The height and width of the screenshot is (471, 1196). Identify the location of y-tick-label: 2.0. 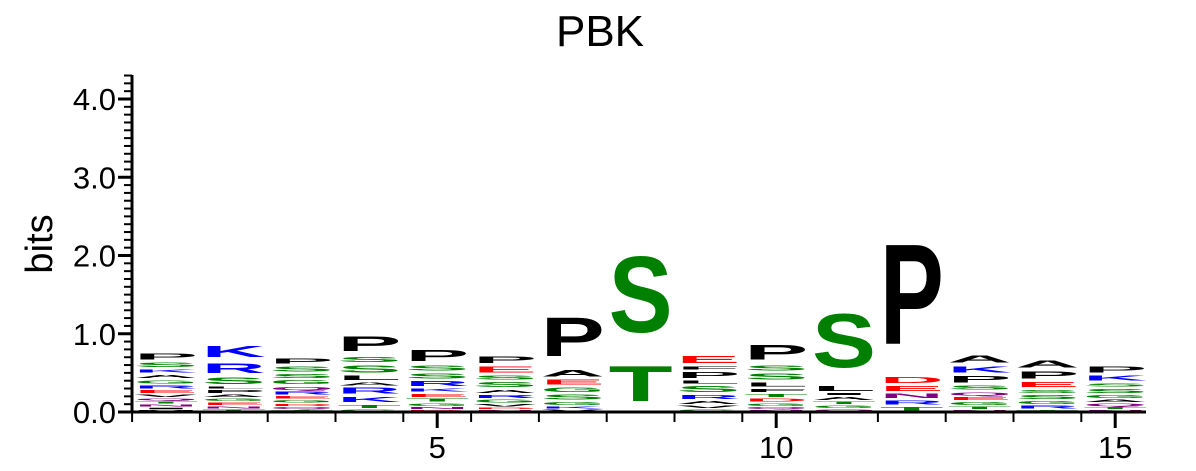
(94, 256).